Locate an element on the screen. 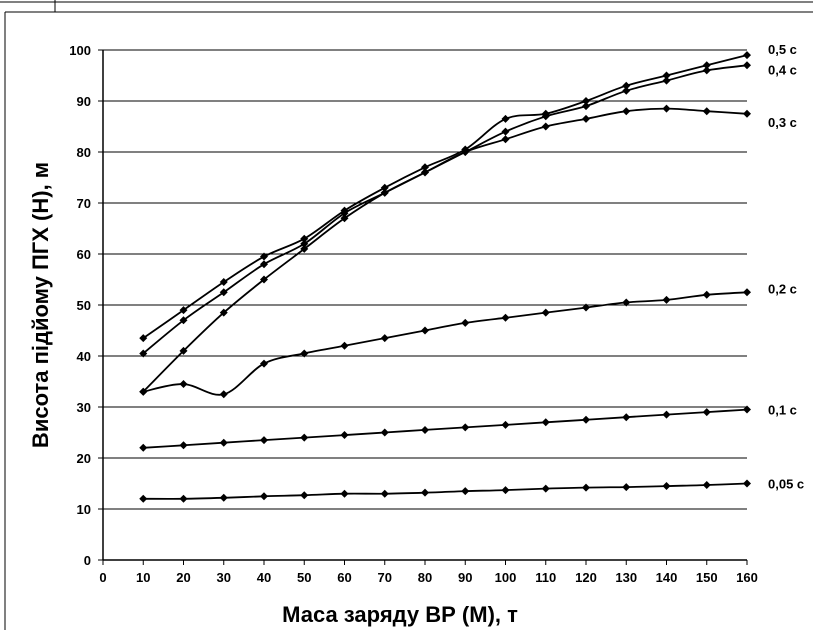 Image resolution: width=813 pixels, height=630 pixels. y-tick-label-70: 70 is located at coordinates (84, 203).